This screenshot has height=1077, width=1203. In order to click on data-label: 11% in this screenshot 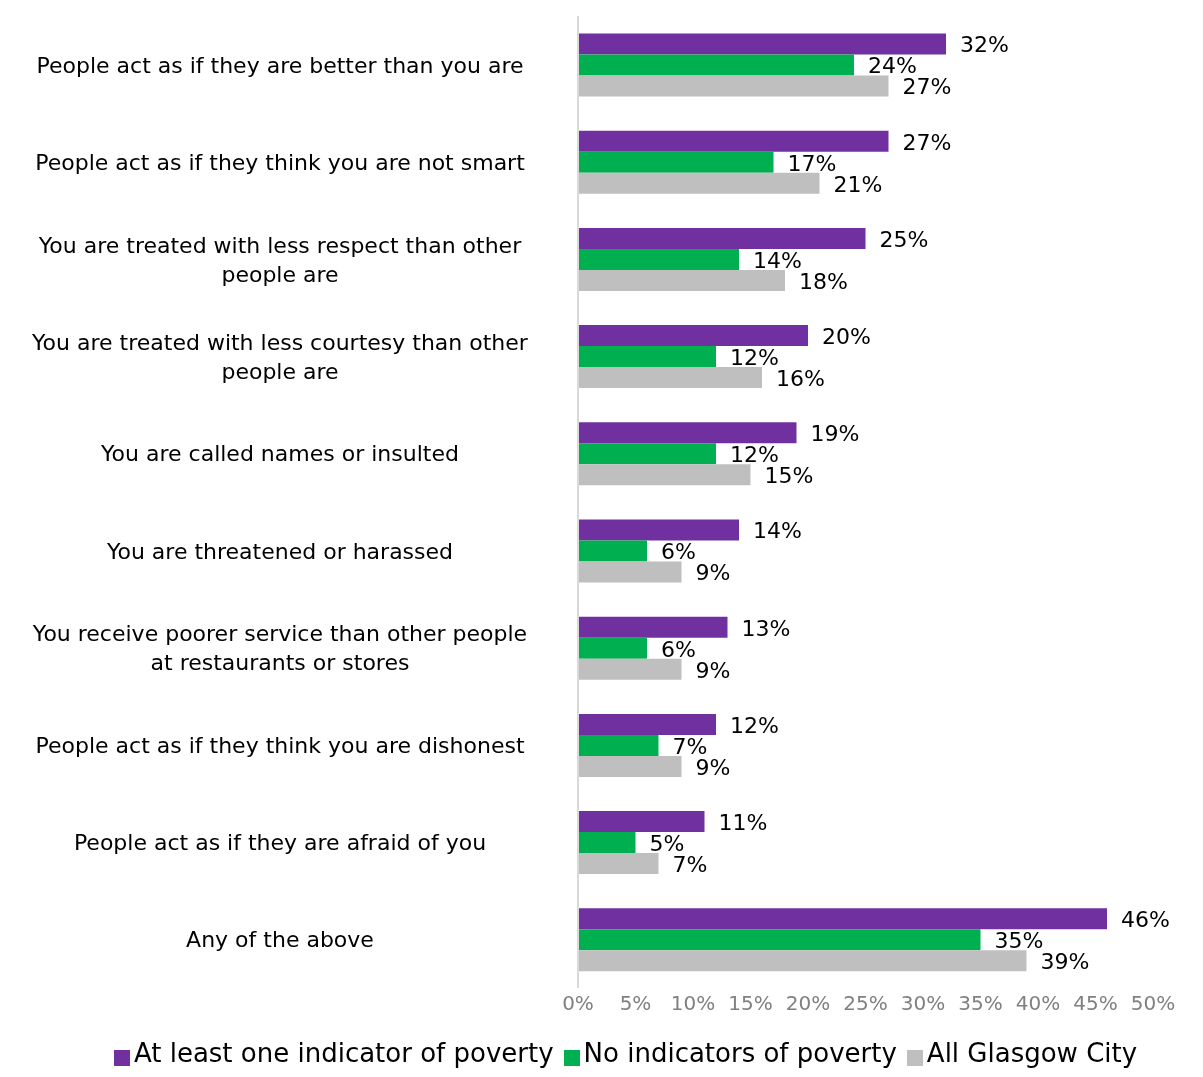, I will do `click(743, 823)`.